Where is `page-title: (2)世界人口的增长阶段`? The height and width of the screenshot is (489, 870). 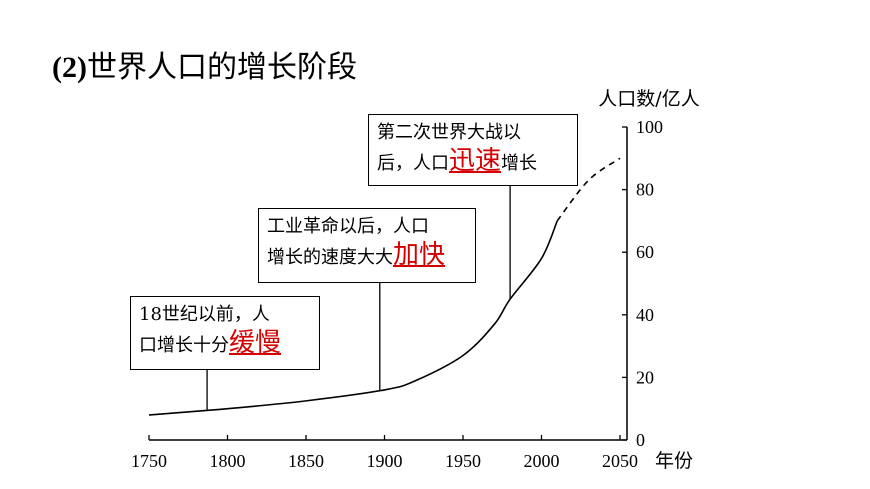
page-title: (2)世界人口的增长阶段 is located at coordinates (204, 68).